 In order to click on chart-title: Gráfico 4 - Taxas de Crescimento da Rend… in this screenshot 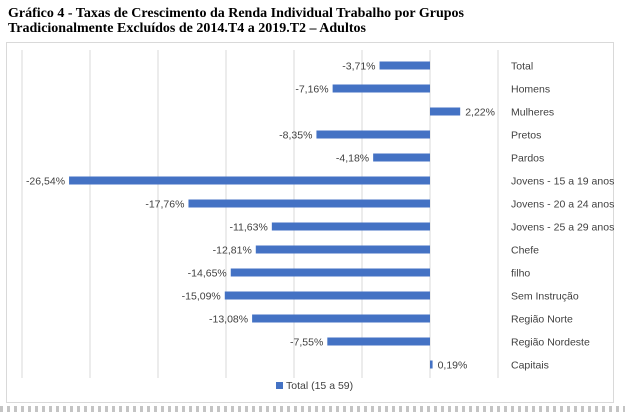, I will do `click(313, 21)`.